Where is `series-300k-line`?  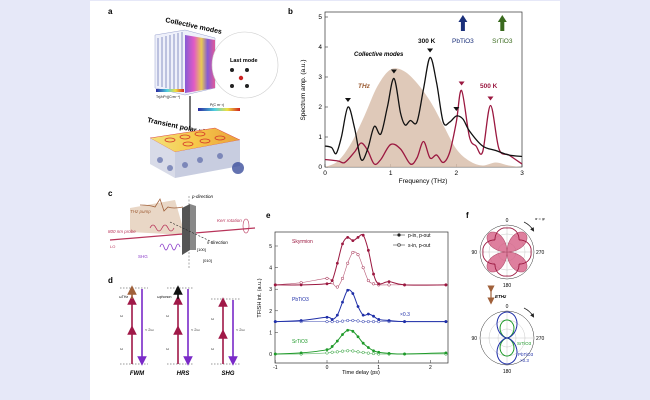 series-300k-line is located at coordinates (423, 108).